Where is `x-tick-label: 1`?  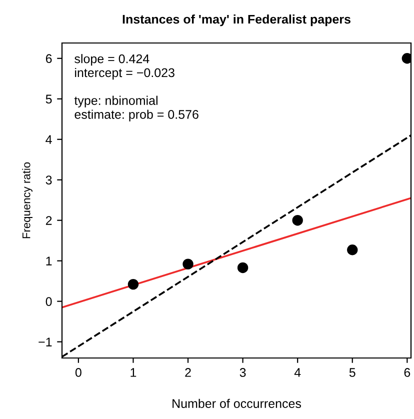
x-tick-label: 1 is located at coordinates (133, 372).